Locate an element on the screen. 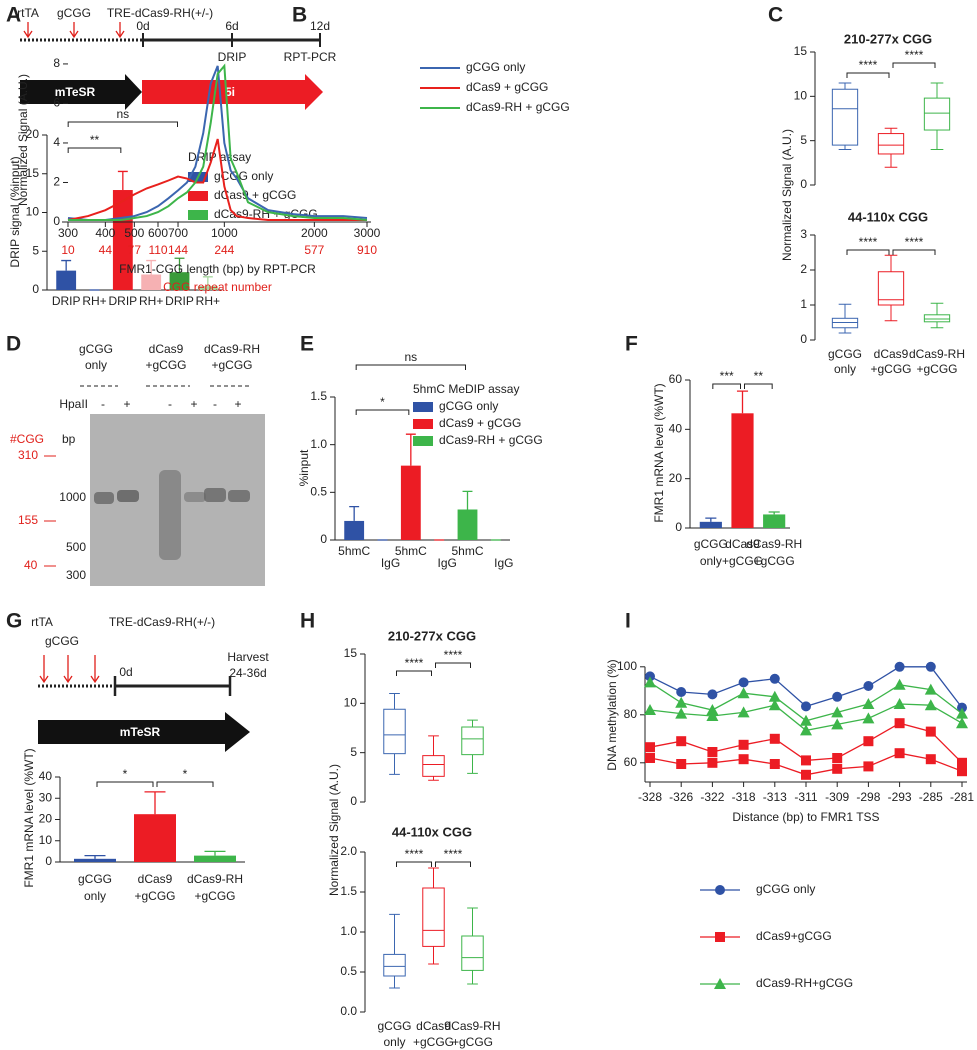  arrow is located at coordinates (81, 92).